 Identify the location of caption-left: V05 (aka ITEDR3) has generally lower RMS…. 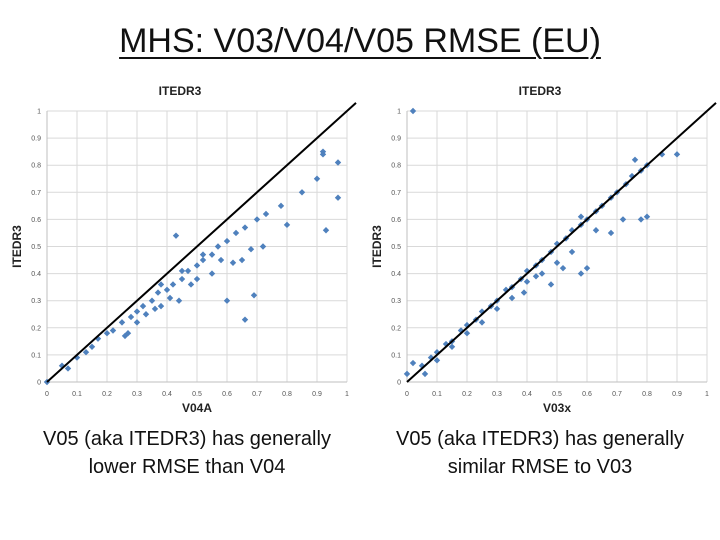
(187, 453).